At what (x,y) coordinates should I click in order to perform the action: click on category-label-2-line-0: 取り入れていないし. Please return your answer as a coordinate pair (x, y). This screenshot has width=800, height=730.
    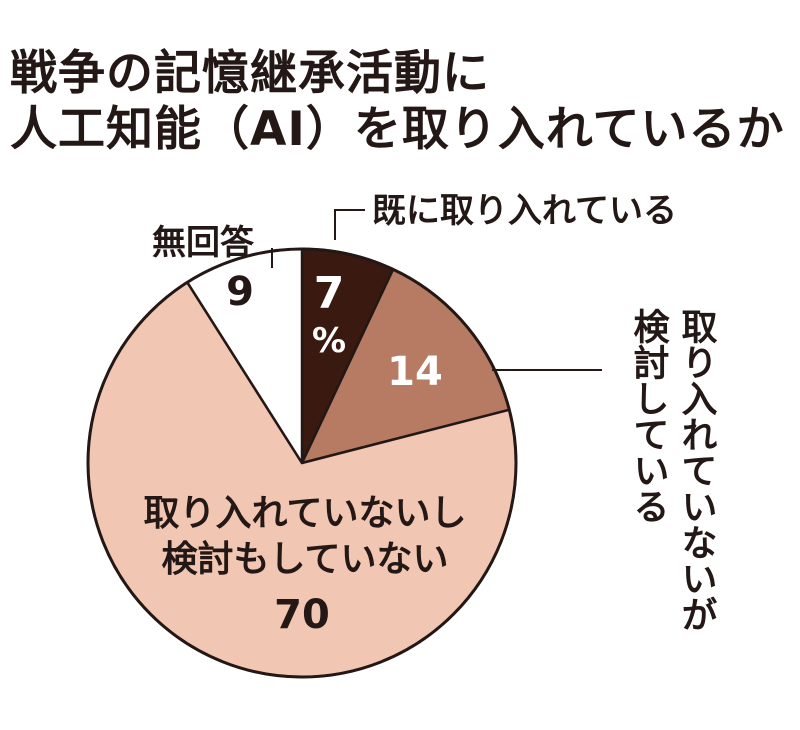
    Looking at the image, I should click on (305, 513).